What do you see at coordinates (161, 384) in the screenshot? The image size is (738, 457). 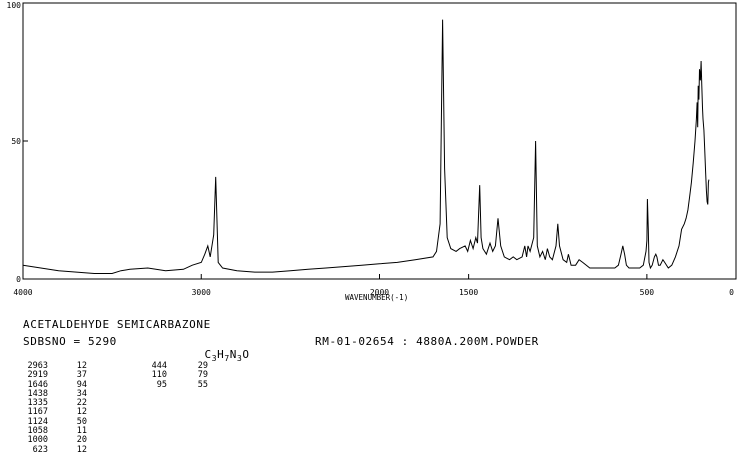 I see `peak-wavenumber: 95` at bounding box center [161, 384].